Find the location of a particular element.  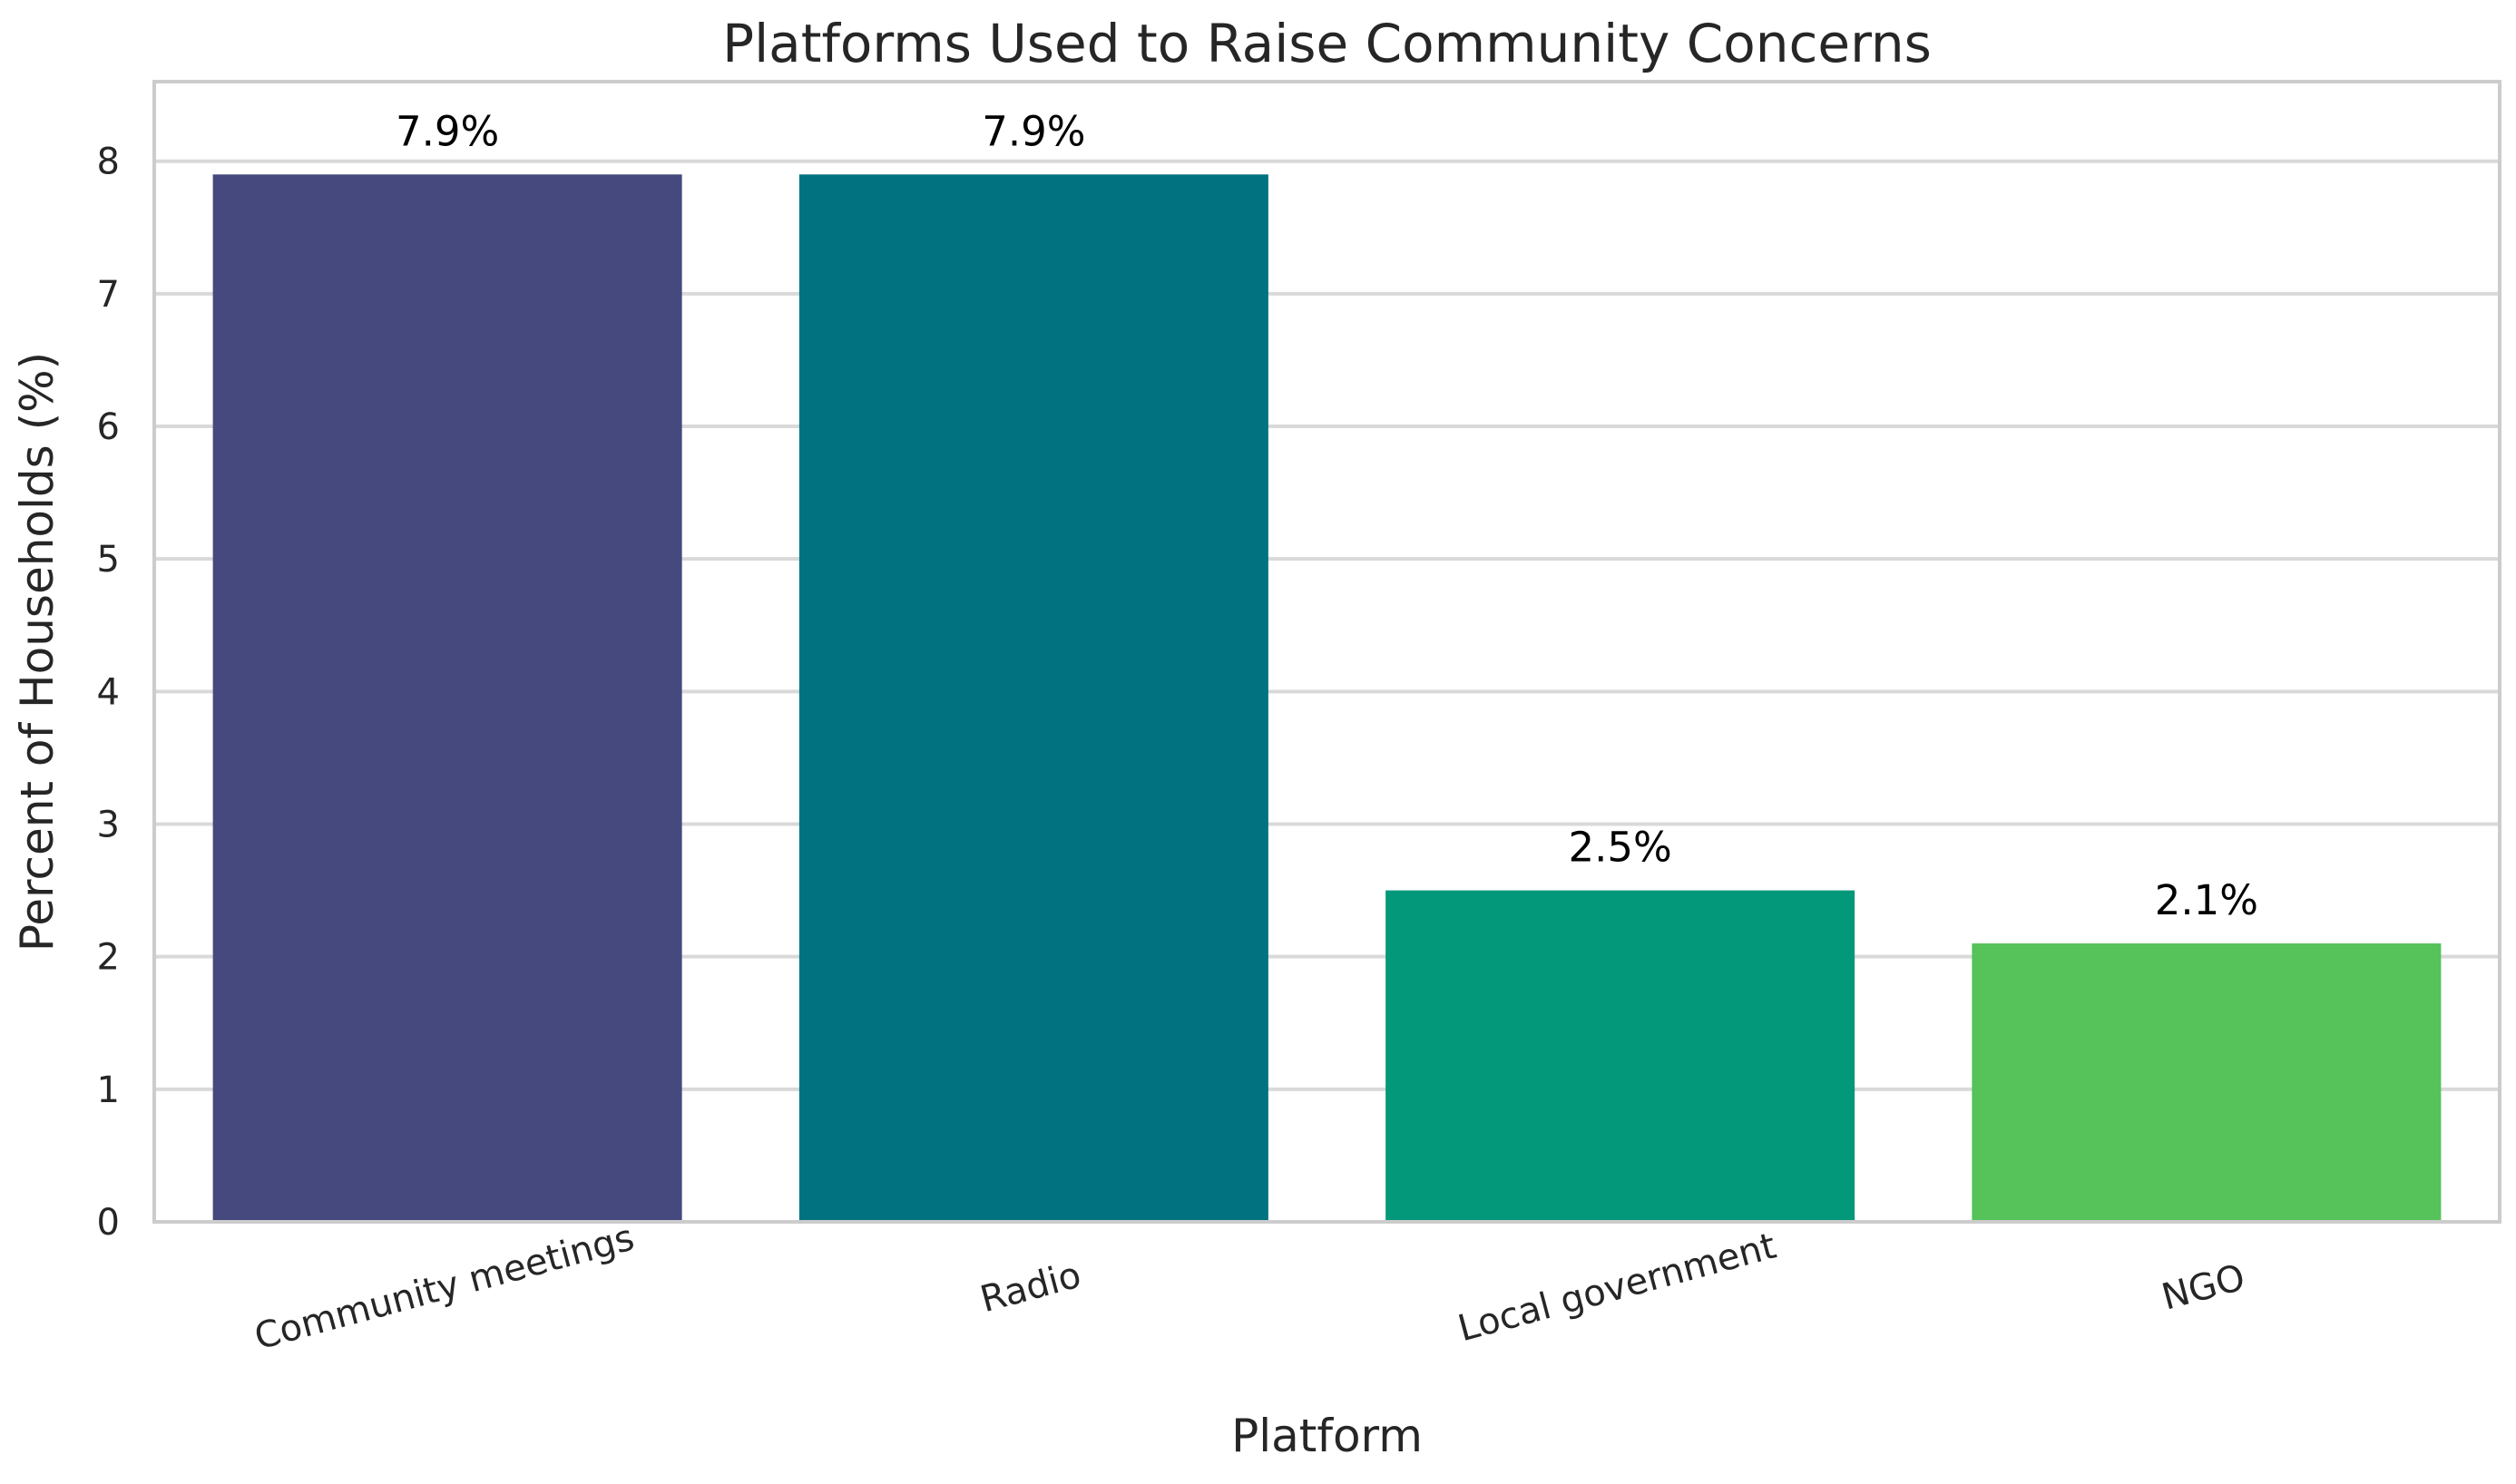

x-tick-label: Community meetings is located at coordinates (444, 1287).